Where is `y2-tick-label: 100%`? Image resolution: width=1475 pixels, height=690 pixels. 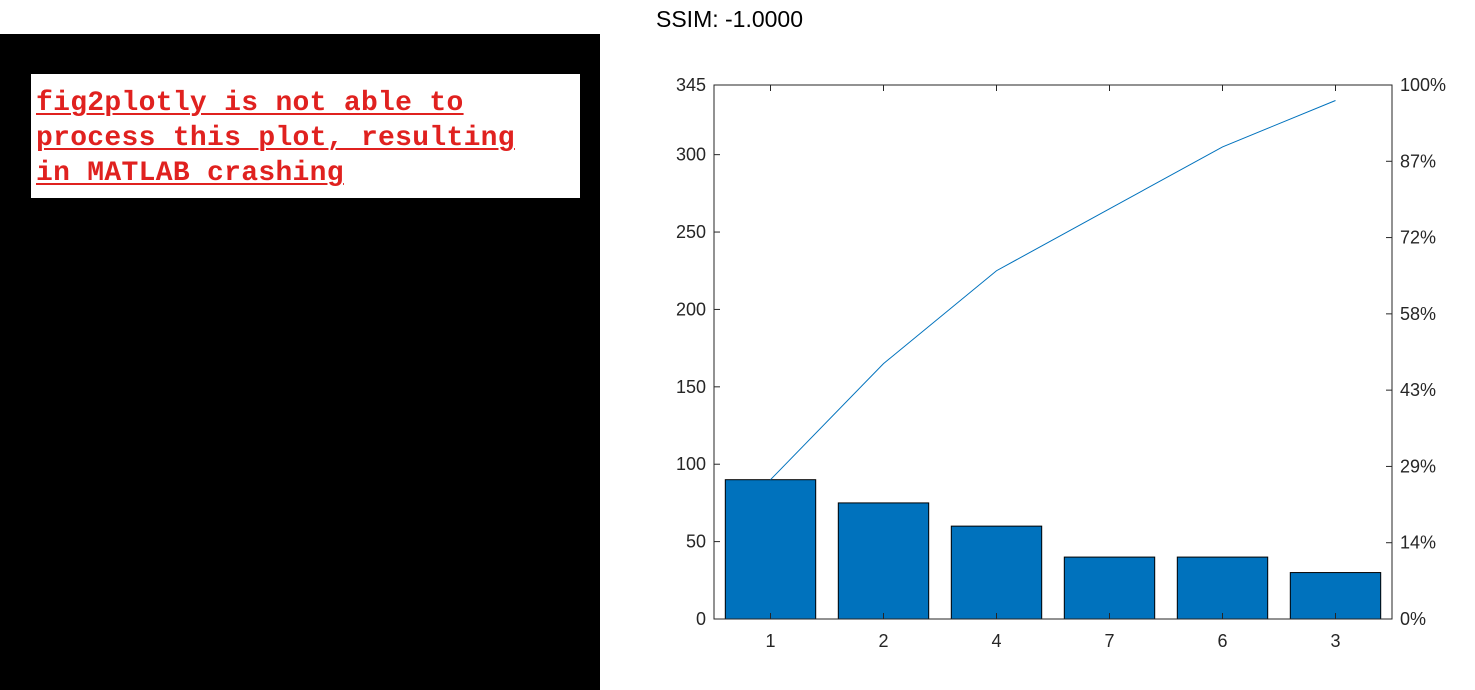
y2-tick-label: 100% is located at coordinates (1423, 85).